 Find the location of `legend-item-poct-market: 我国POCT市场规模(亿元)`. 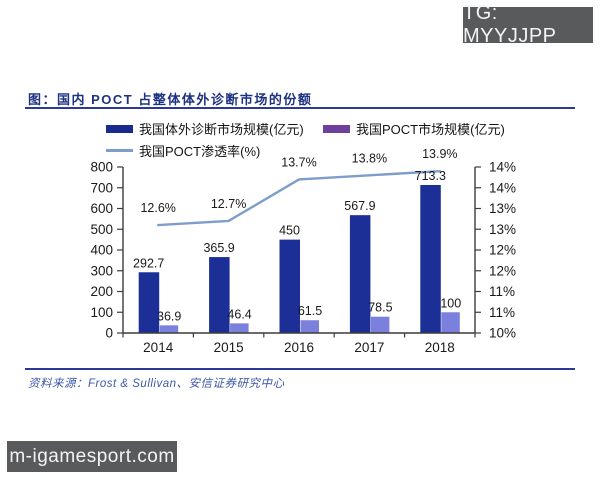

legend-item-poct-market: 我国POCT市场规模(亿元) is located at coordinates (414, 128).